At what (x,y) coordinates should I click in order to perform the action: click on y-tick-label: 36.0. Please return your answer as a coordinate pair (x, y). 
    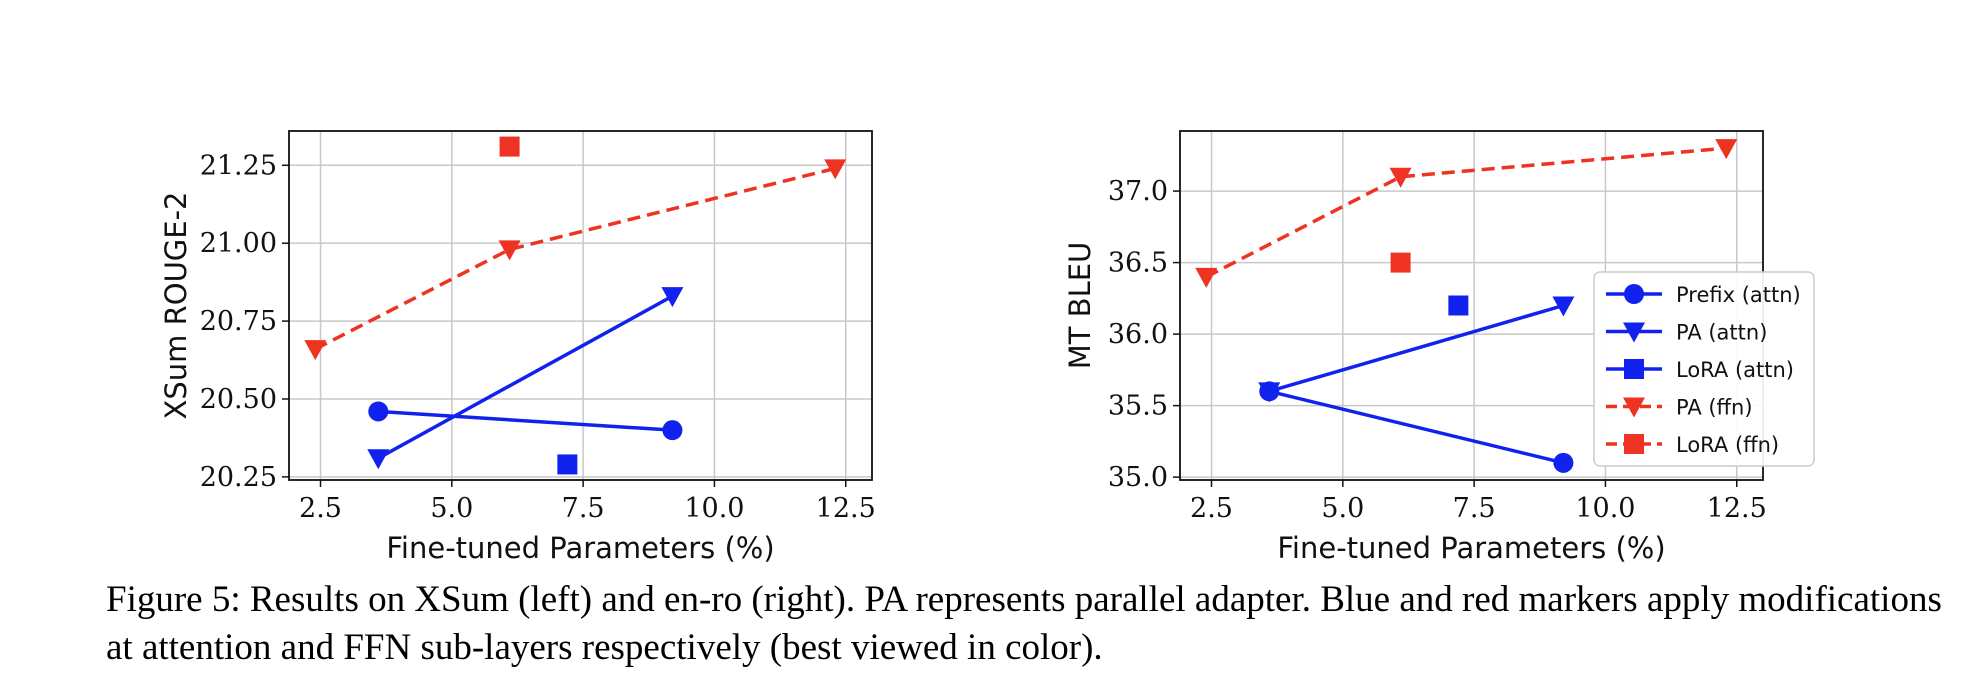
    Looking at the image, I should click on (1138, 334).